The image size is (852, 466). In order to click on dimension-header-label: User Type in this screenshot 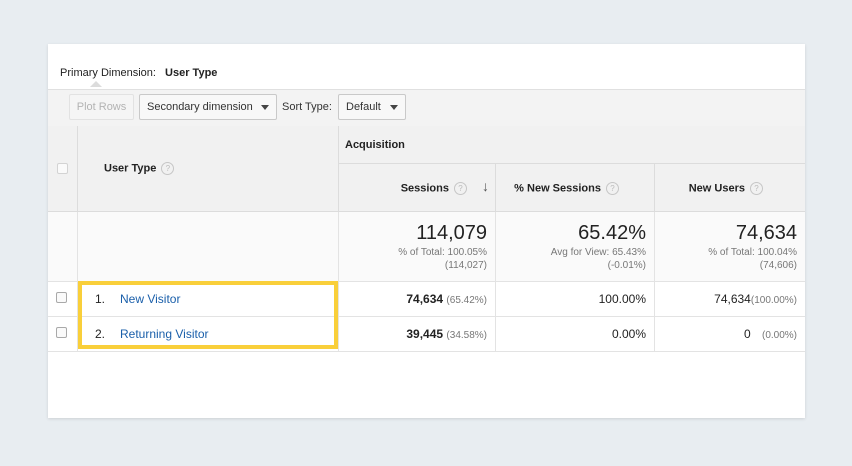, I will do `click(130, 168)`.